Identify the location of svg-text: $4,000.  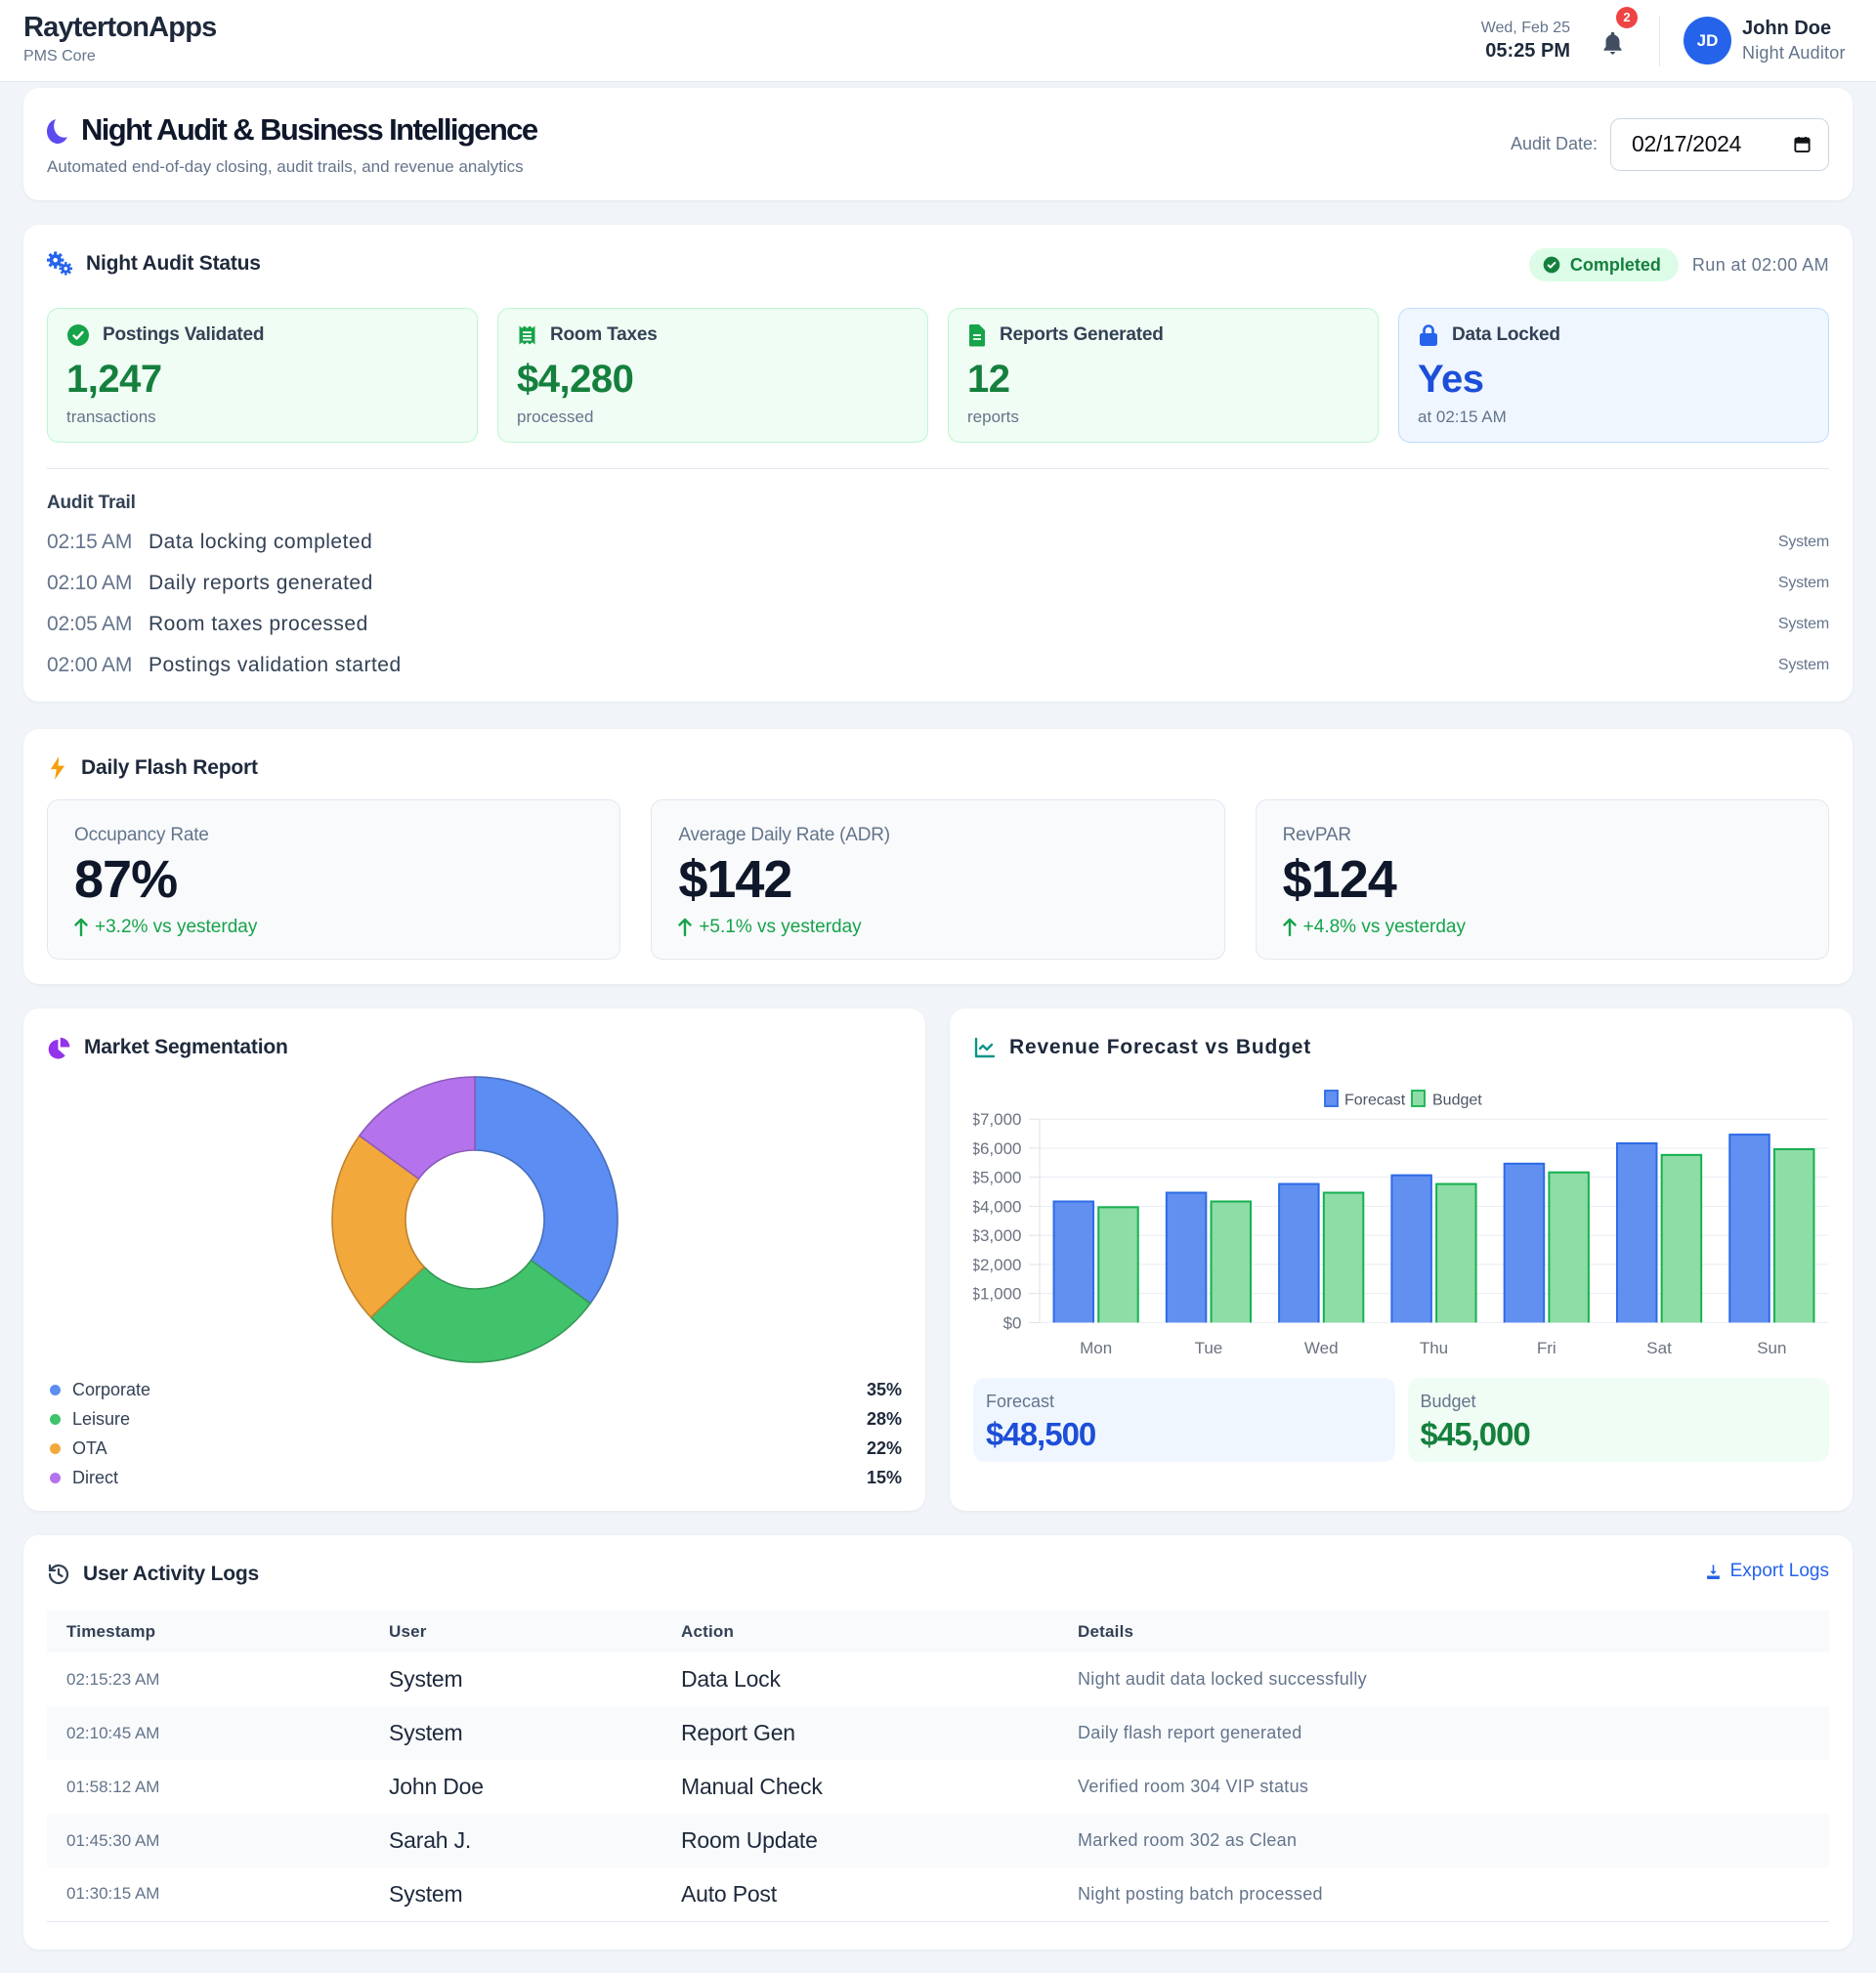
(997, 1206).